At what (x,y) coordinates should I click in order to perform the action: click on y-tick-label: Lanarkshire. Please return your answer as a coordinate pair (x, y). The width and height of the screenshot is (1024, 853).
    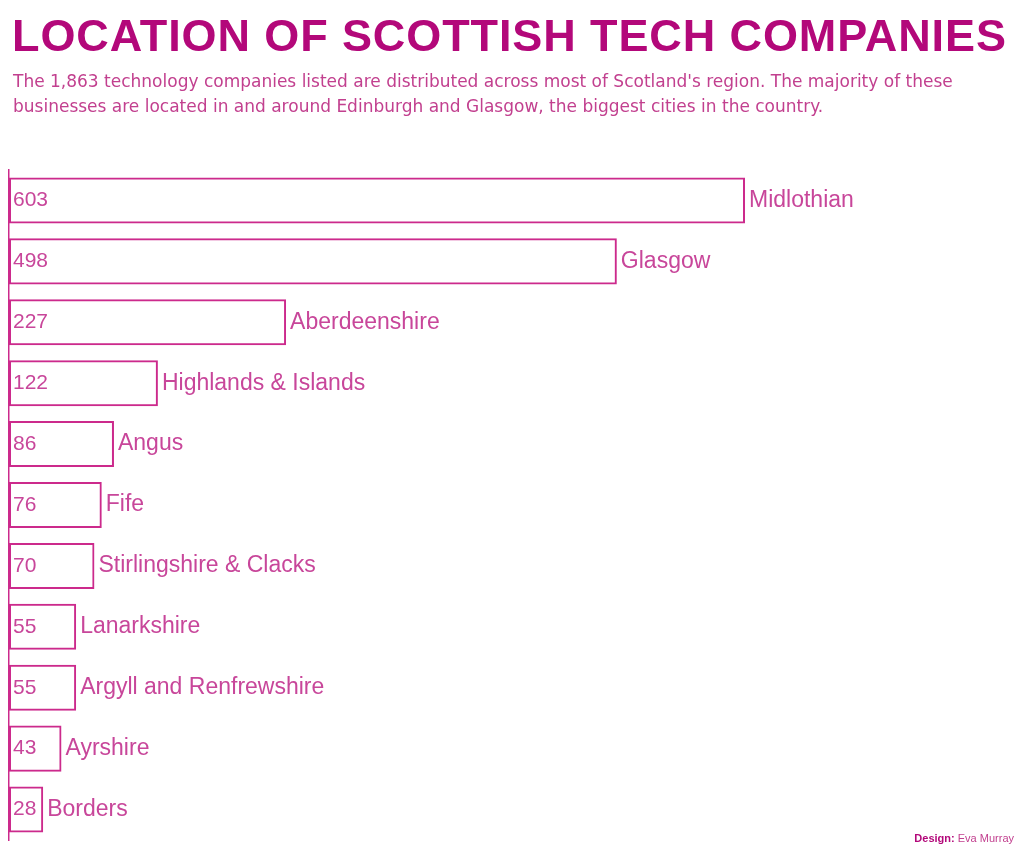
    Looking at the image, I should click on (140, 625).